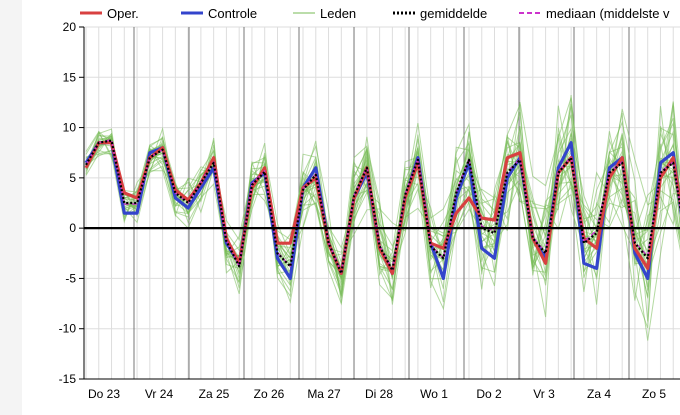  Describe the element at coordinates (453, 13) in the screenshot. I see `legend-label: gemiddelde` at that location.